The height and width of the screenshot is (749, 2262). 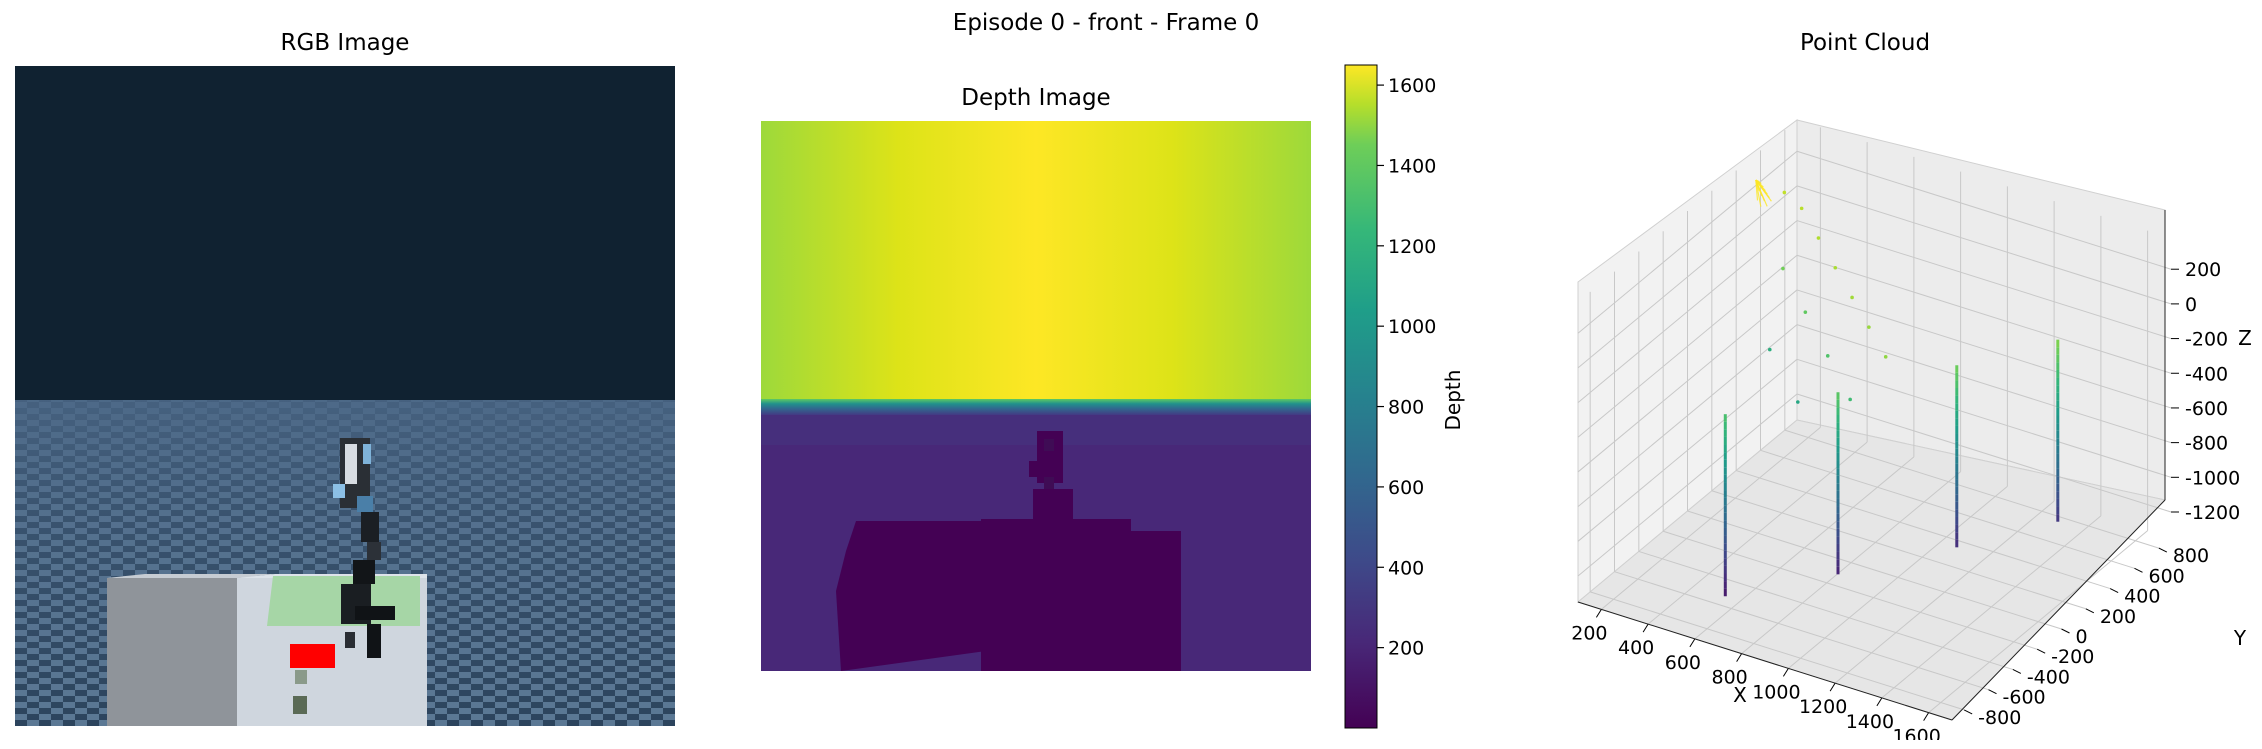 What do you see at coordinates (2212, 513) in the screenshot?
I see `z-tick-label: -1200` at bounding box center [2212, 513].